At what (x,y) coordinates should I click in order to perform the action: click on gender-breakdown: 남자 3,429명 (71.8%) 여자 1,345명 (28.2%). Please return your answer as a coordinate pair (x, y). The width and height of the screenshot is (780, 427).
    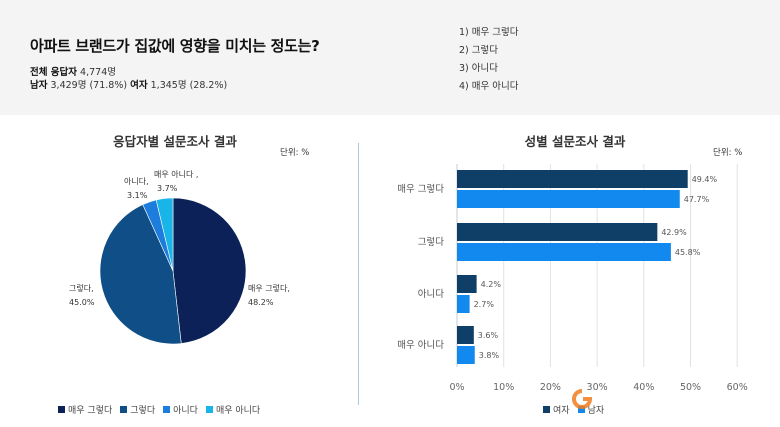
    Looking at the image, I should click on (128, 84).